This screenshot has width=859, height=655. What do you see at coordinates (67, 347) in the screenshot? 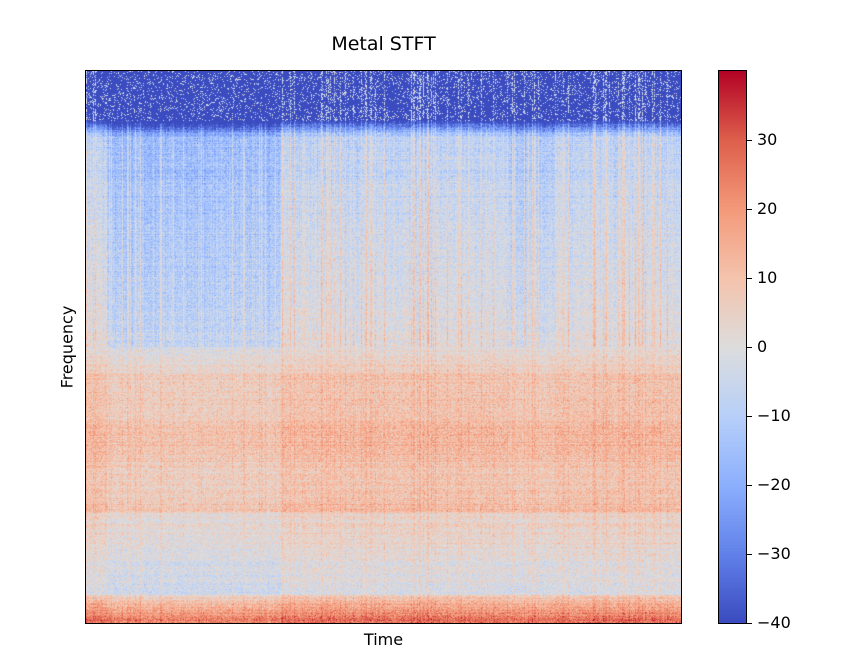
I see `y-axis-label: Frequency` at bounding box center [67, 347].